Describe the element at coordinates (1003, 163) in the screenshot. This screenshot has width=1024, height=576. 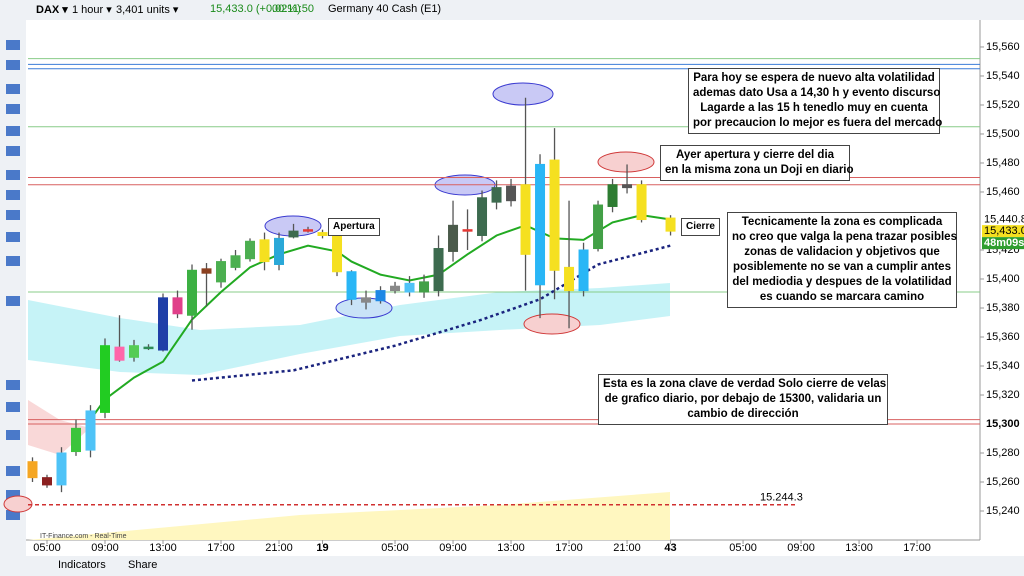
I see `y-tick-label: 15,480` at that location.